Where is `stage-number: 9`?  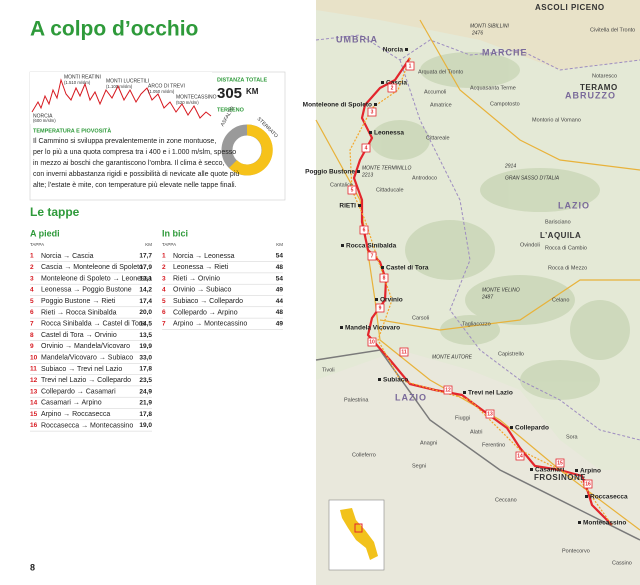
stage-number: 9 is located at coordinates (32, 346).